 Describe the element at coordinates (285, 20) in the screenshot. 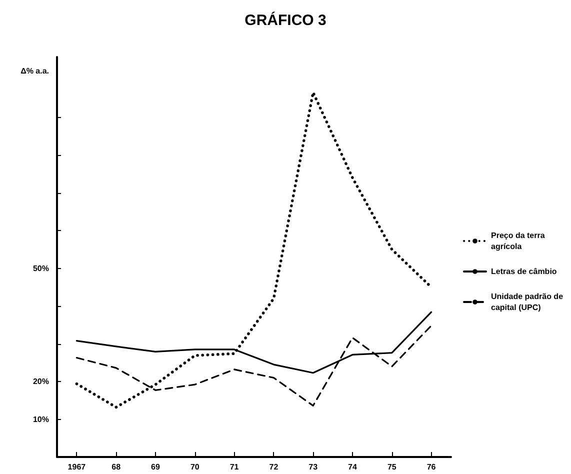

I see `chart-title: GRÁFICO 3` at that location.